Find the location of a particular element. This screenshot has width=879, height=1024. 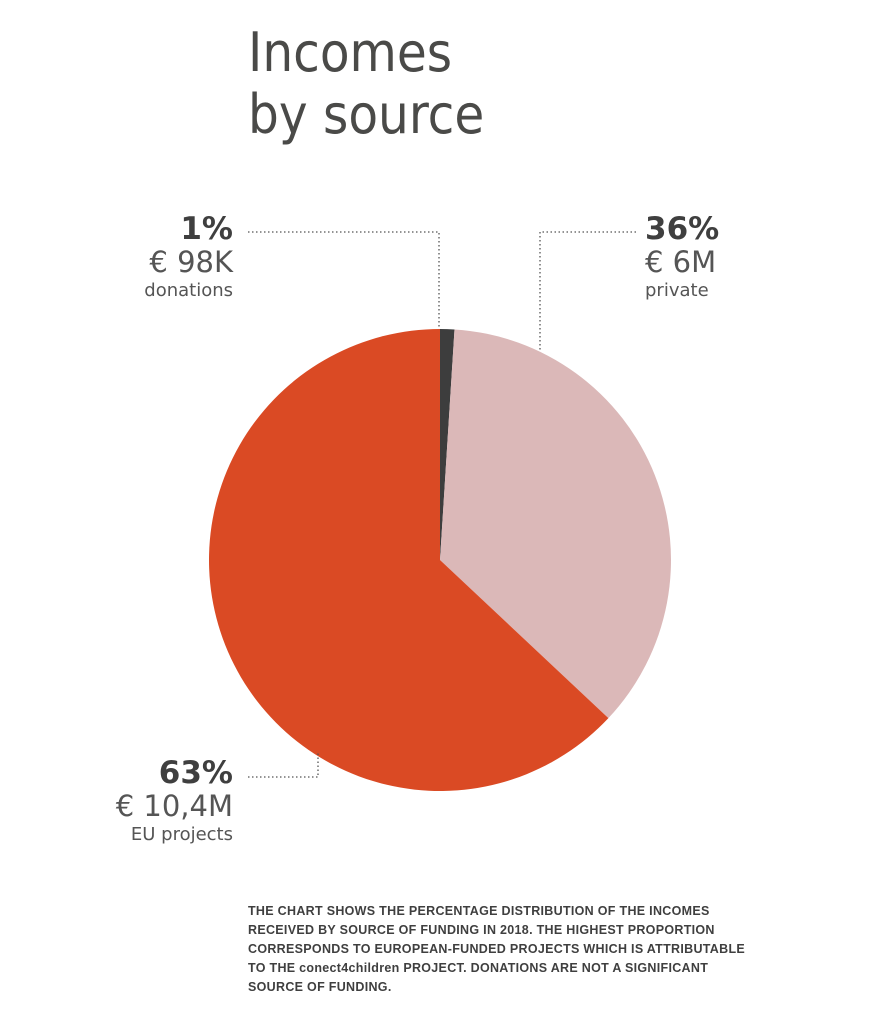

slice-label-donations: 1% € 98K donations is located at coordinates (188, 258).